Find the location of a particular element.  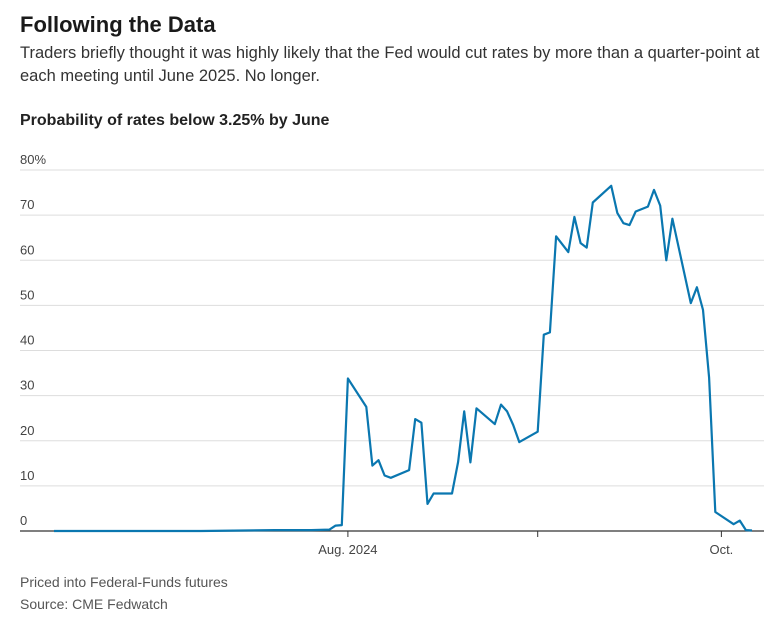

y-tick-label: 50 is located at coordinates (27, 294).